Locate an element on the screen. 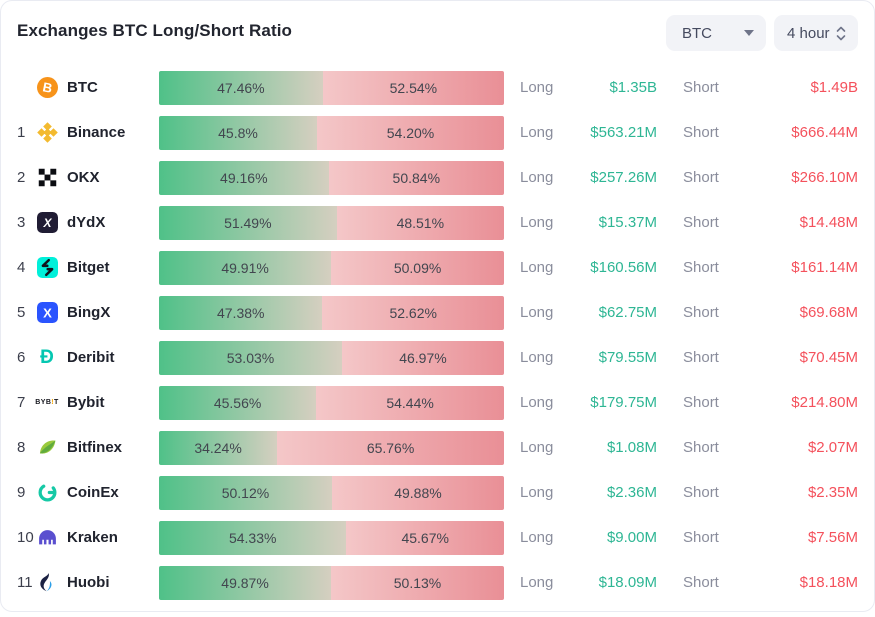 The height and width of the screenshot is (617, 875). exchange-cell: 4 Bitget is located at coordinates (88, 268).